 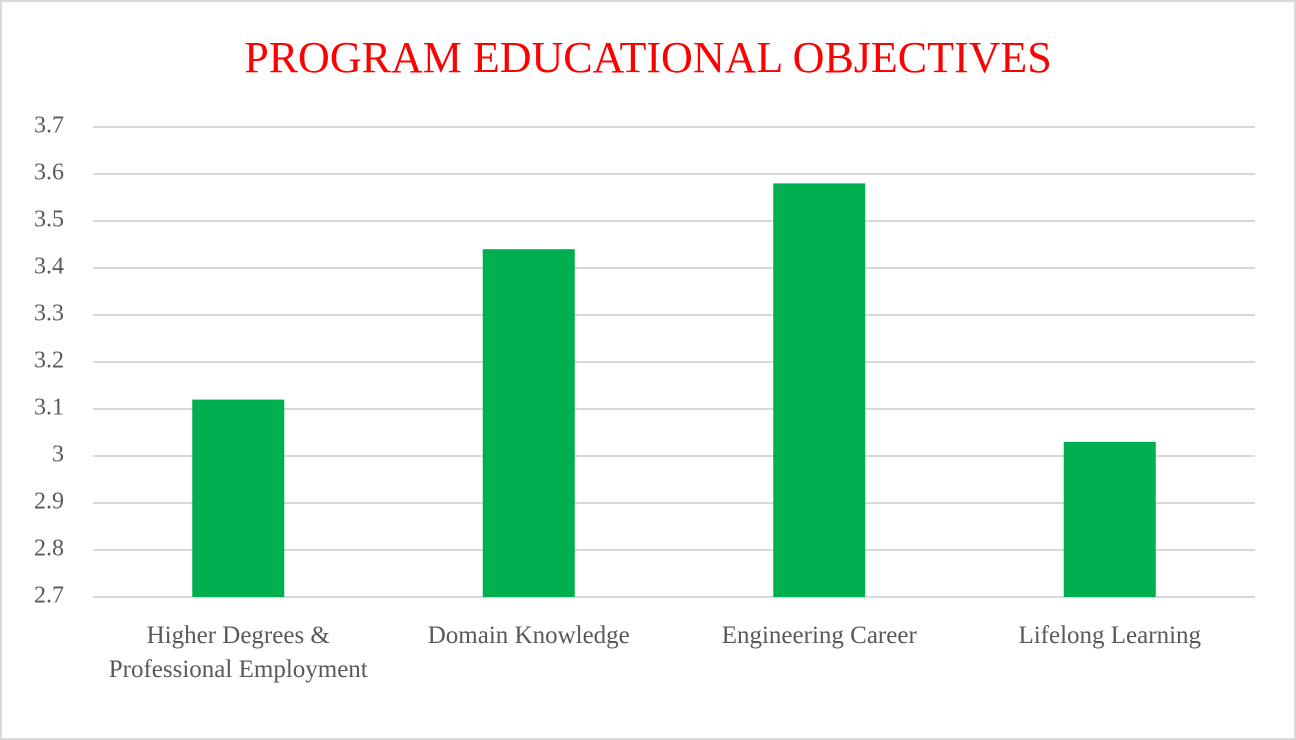 I want to click on y-tick-label: 3.5, so click(x=49, y=220).